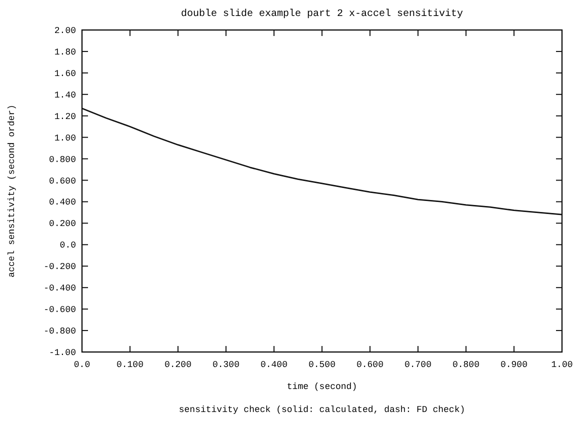  What do you see at coordinates (322, 365) in the screenshot?
I see `x-tick-label: 0.500` at bounding box center [322, 365].